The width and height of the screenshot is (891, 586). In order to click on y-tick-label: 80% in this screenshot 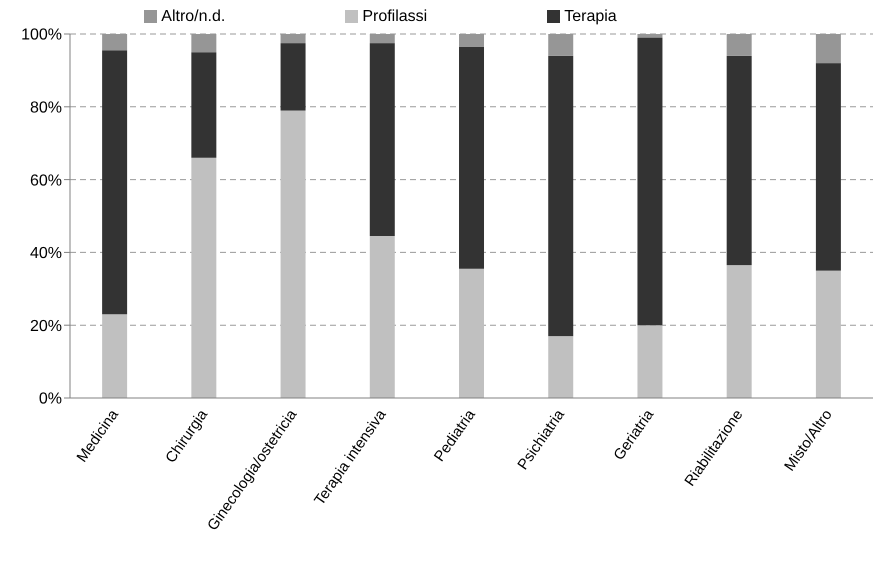, I will do `click(46, 107)`.